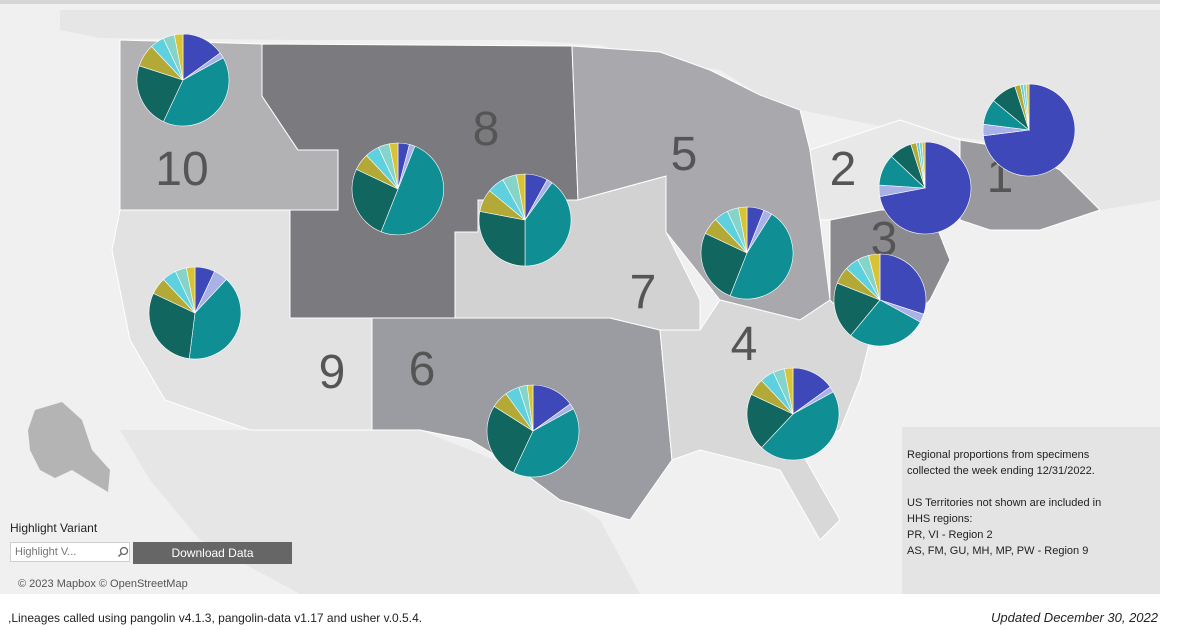 This screenshot has width=1200, height=630. I want to click on region-9-number: 9, so click(332, 372).